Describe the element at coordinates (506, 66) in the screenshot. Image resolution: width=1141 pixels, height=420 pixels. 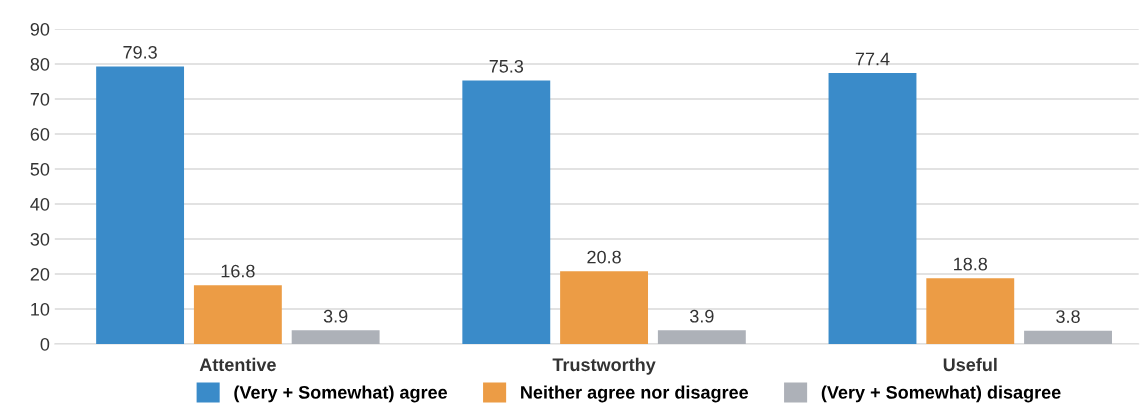
I see `data-label: 75.3` at that location.